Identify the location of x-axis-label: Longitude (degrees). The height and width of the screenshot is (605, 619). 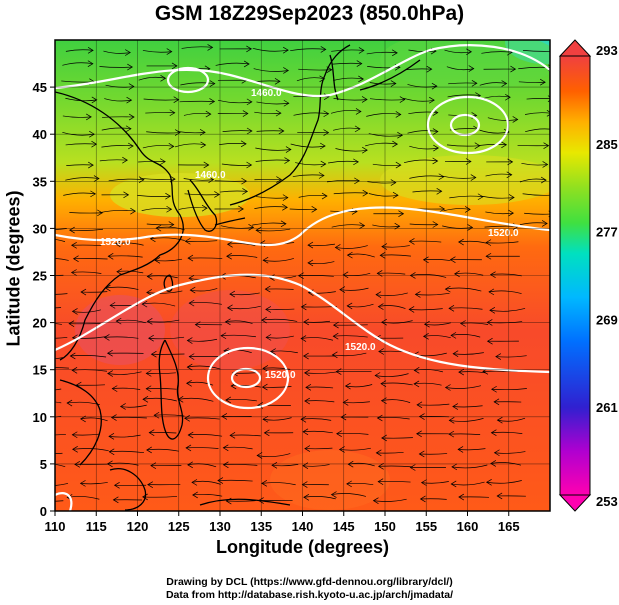
(302, 547).